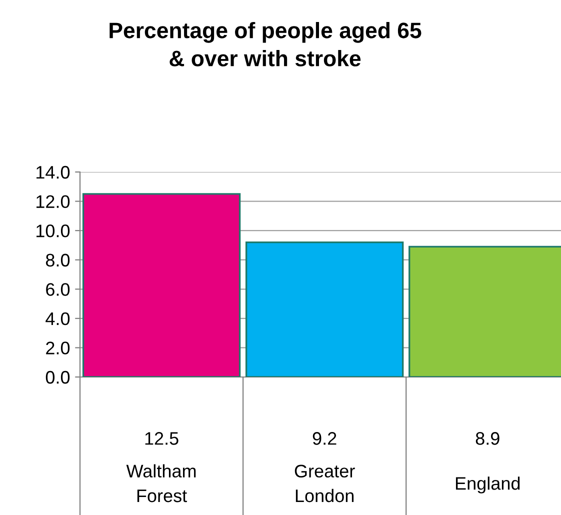  I want to click on y-tick-label: 14.0, so click(53, 172).